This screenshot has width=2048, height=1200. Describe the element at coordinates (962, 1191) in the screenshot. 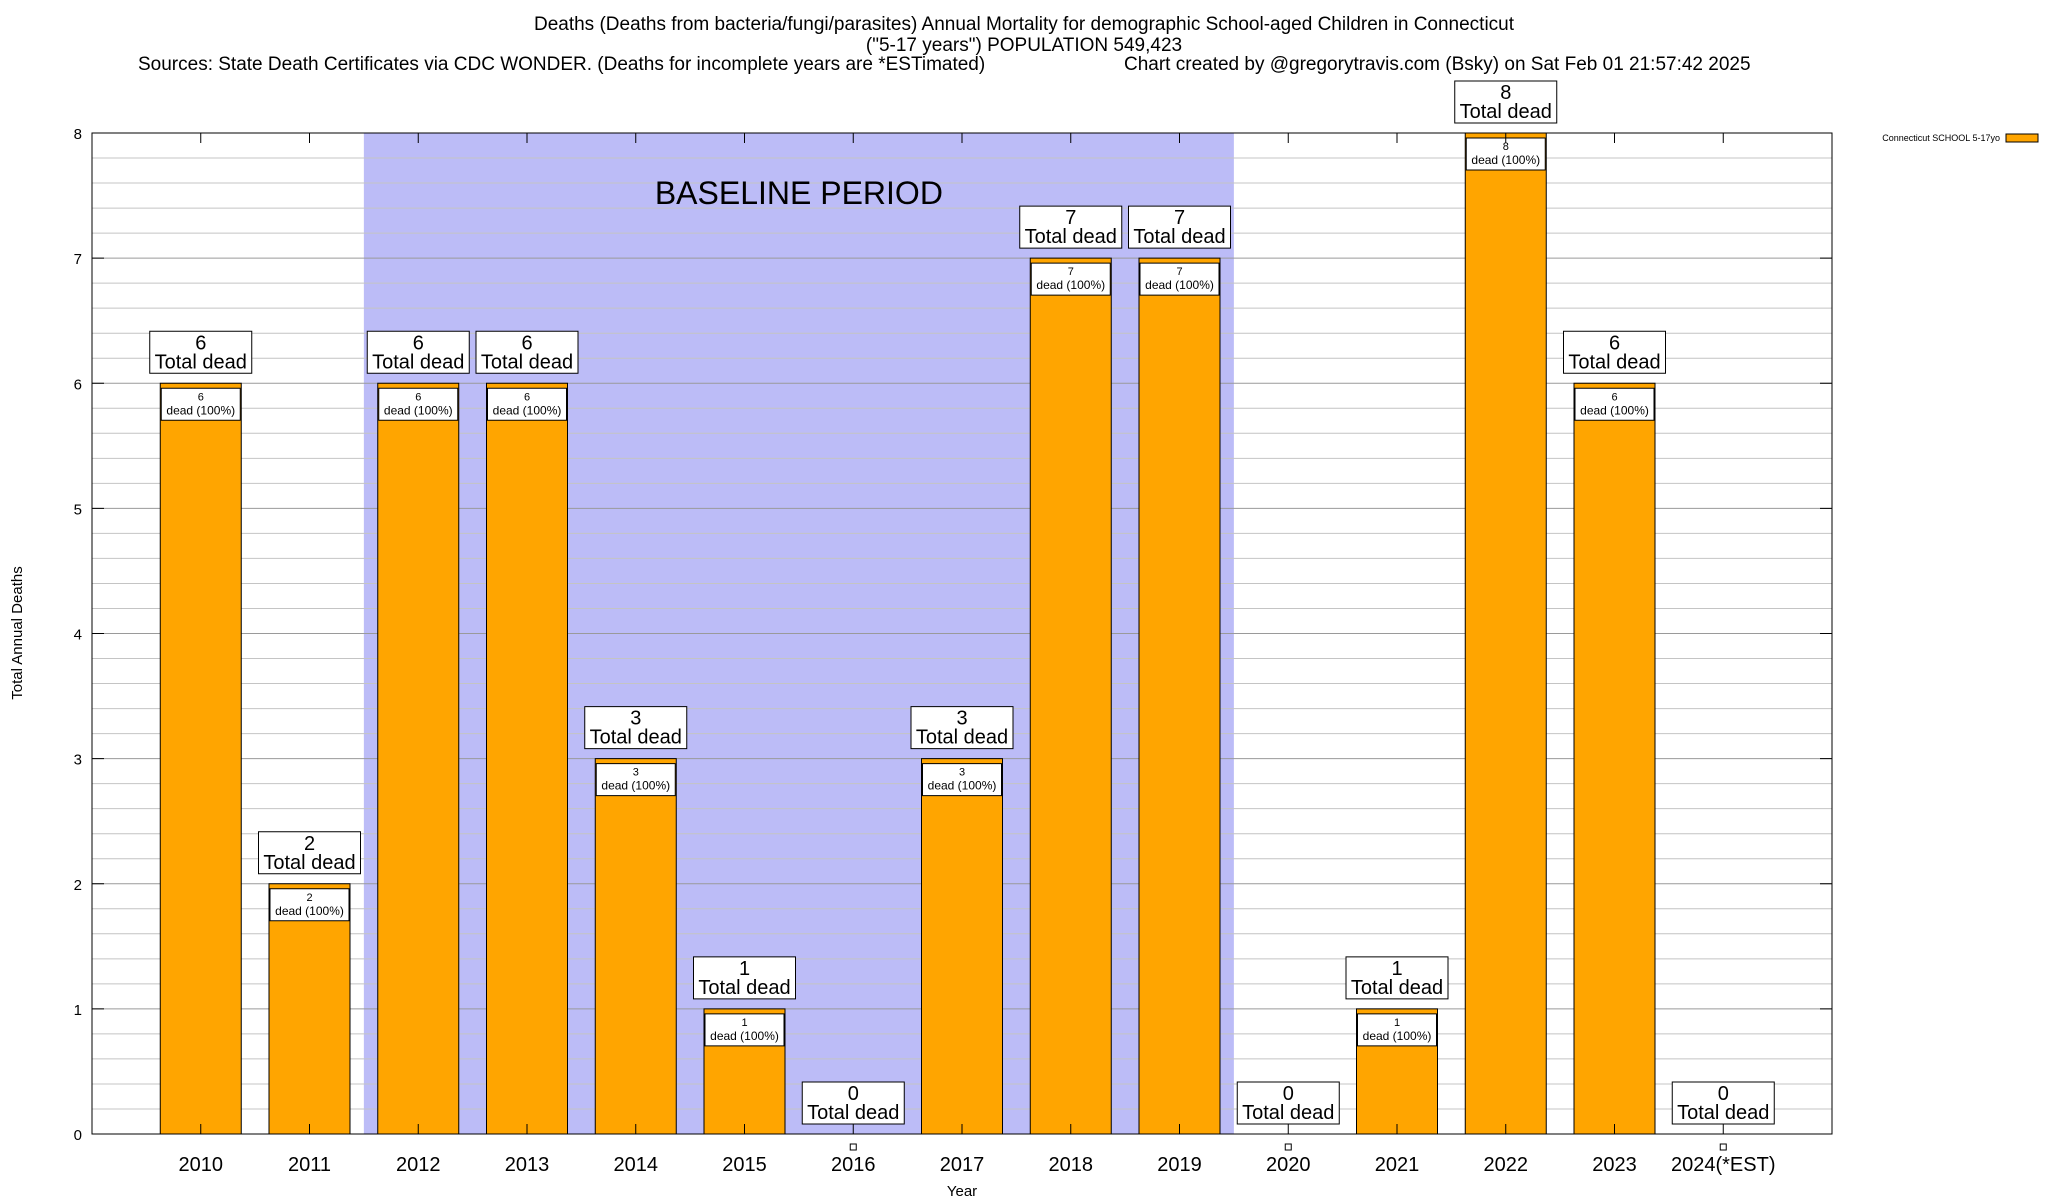

I see `x-axis-title: Year` at that location.